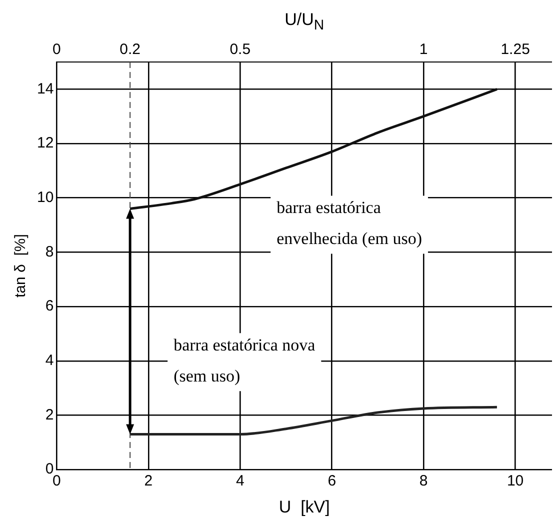 The height and width of the screenshot is (530, 560). Describe the element at coordinates (240, 49) in the screenshot. I see `x2-tick-label: 0.5` at that location.